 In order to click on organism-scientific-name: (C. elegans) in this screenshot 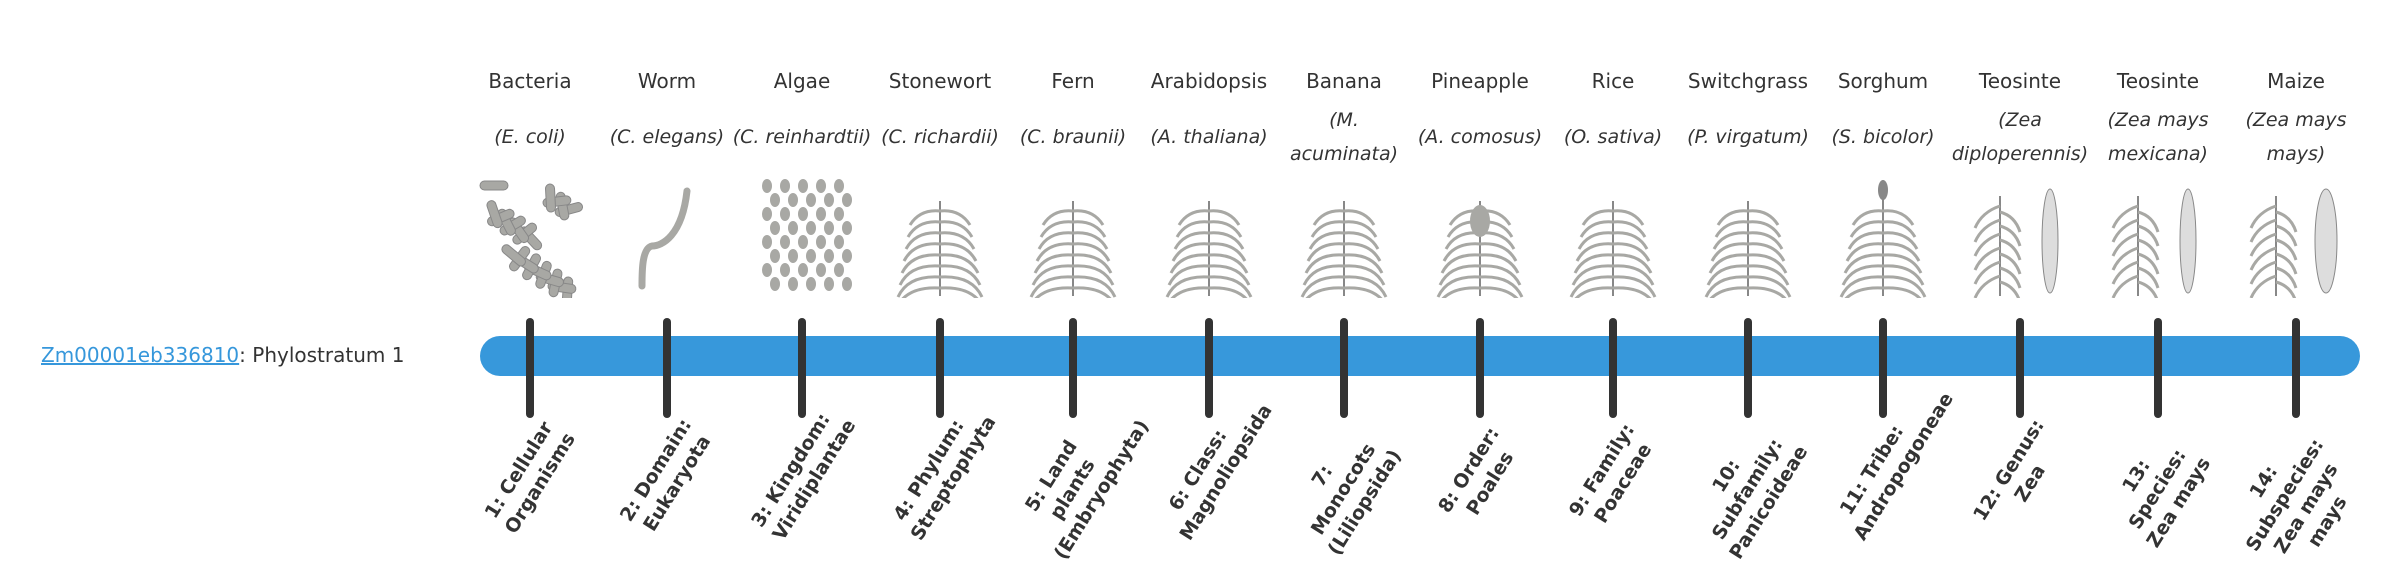, I will do `click(667, 137)`.